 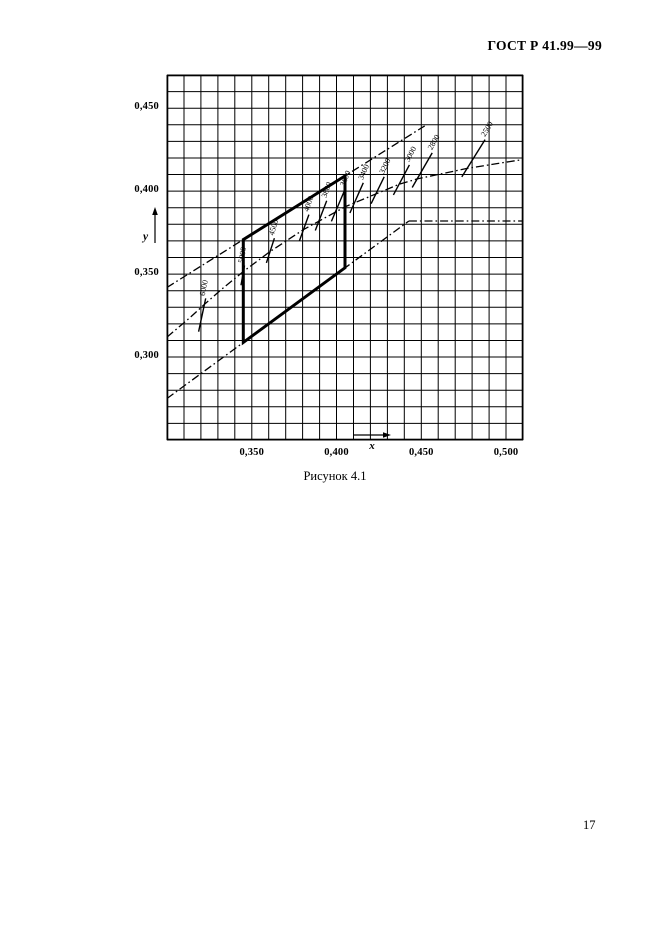 I want to click on isotherm-label-3200: 3200, so click(x=384, y=166).